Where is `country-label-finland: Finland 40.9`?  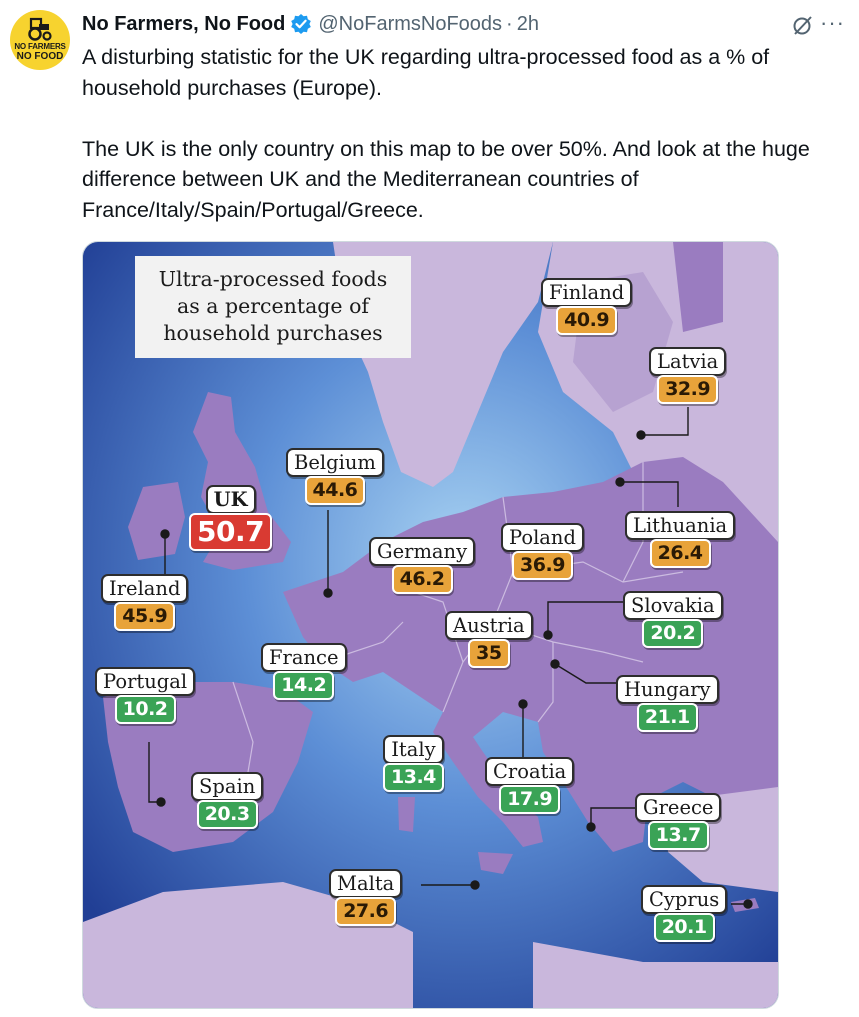
country-label-finland: Finland 40.9 is located at coordinates (587, 306).